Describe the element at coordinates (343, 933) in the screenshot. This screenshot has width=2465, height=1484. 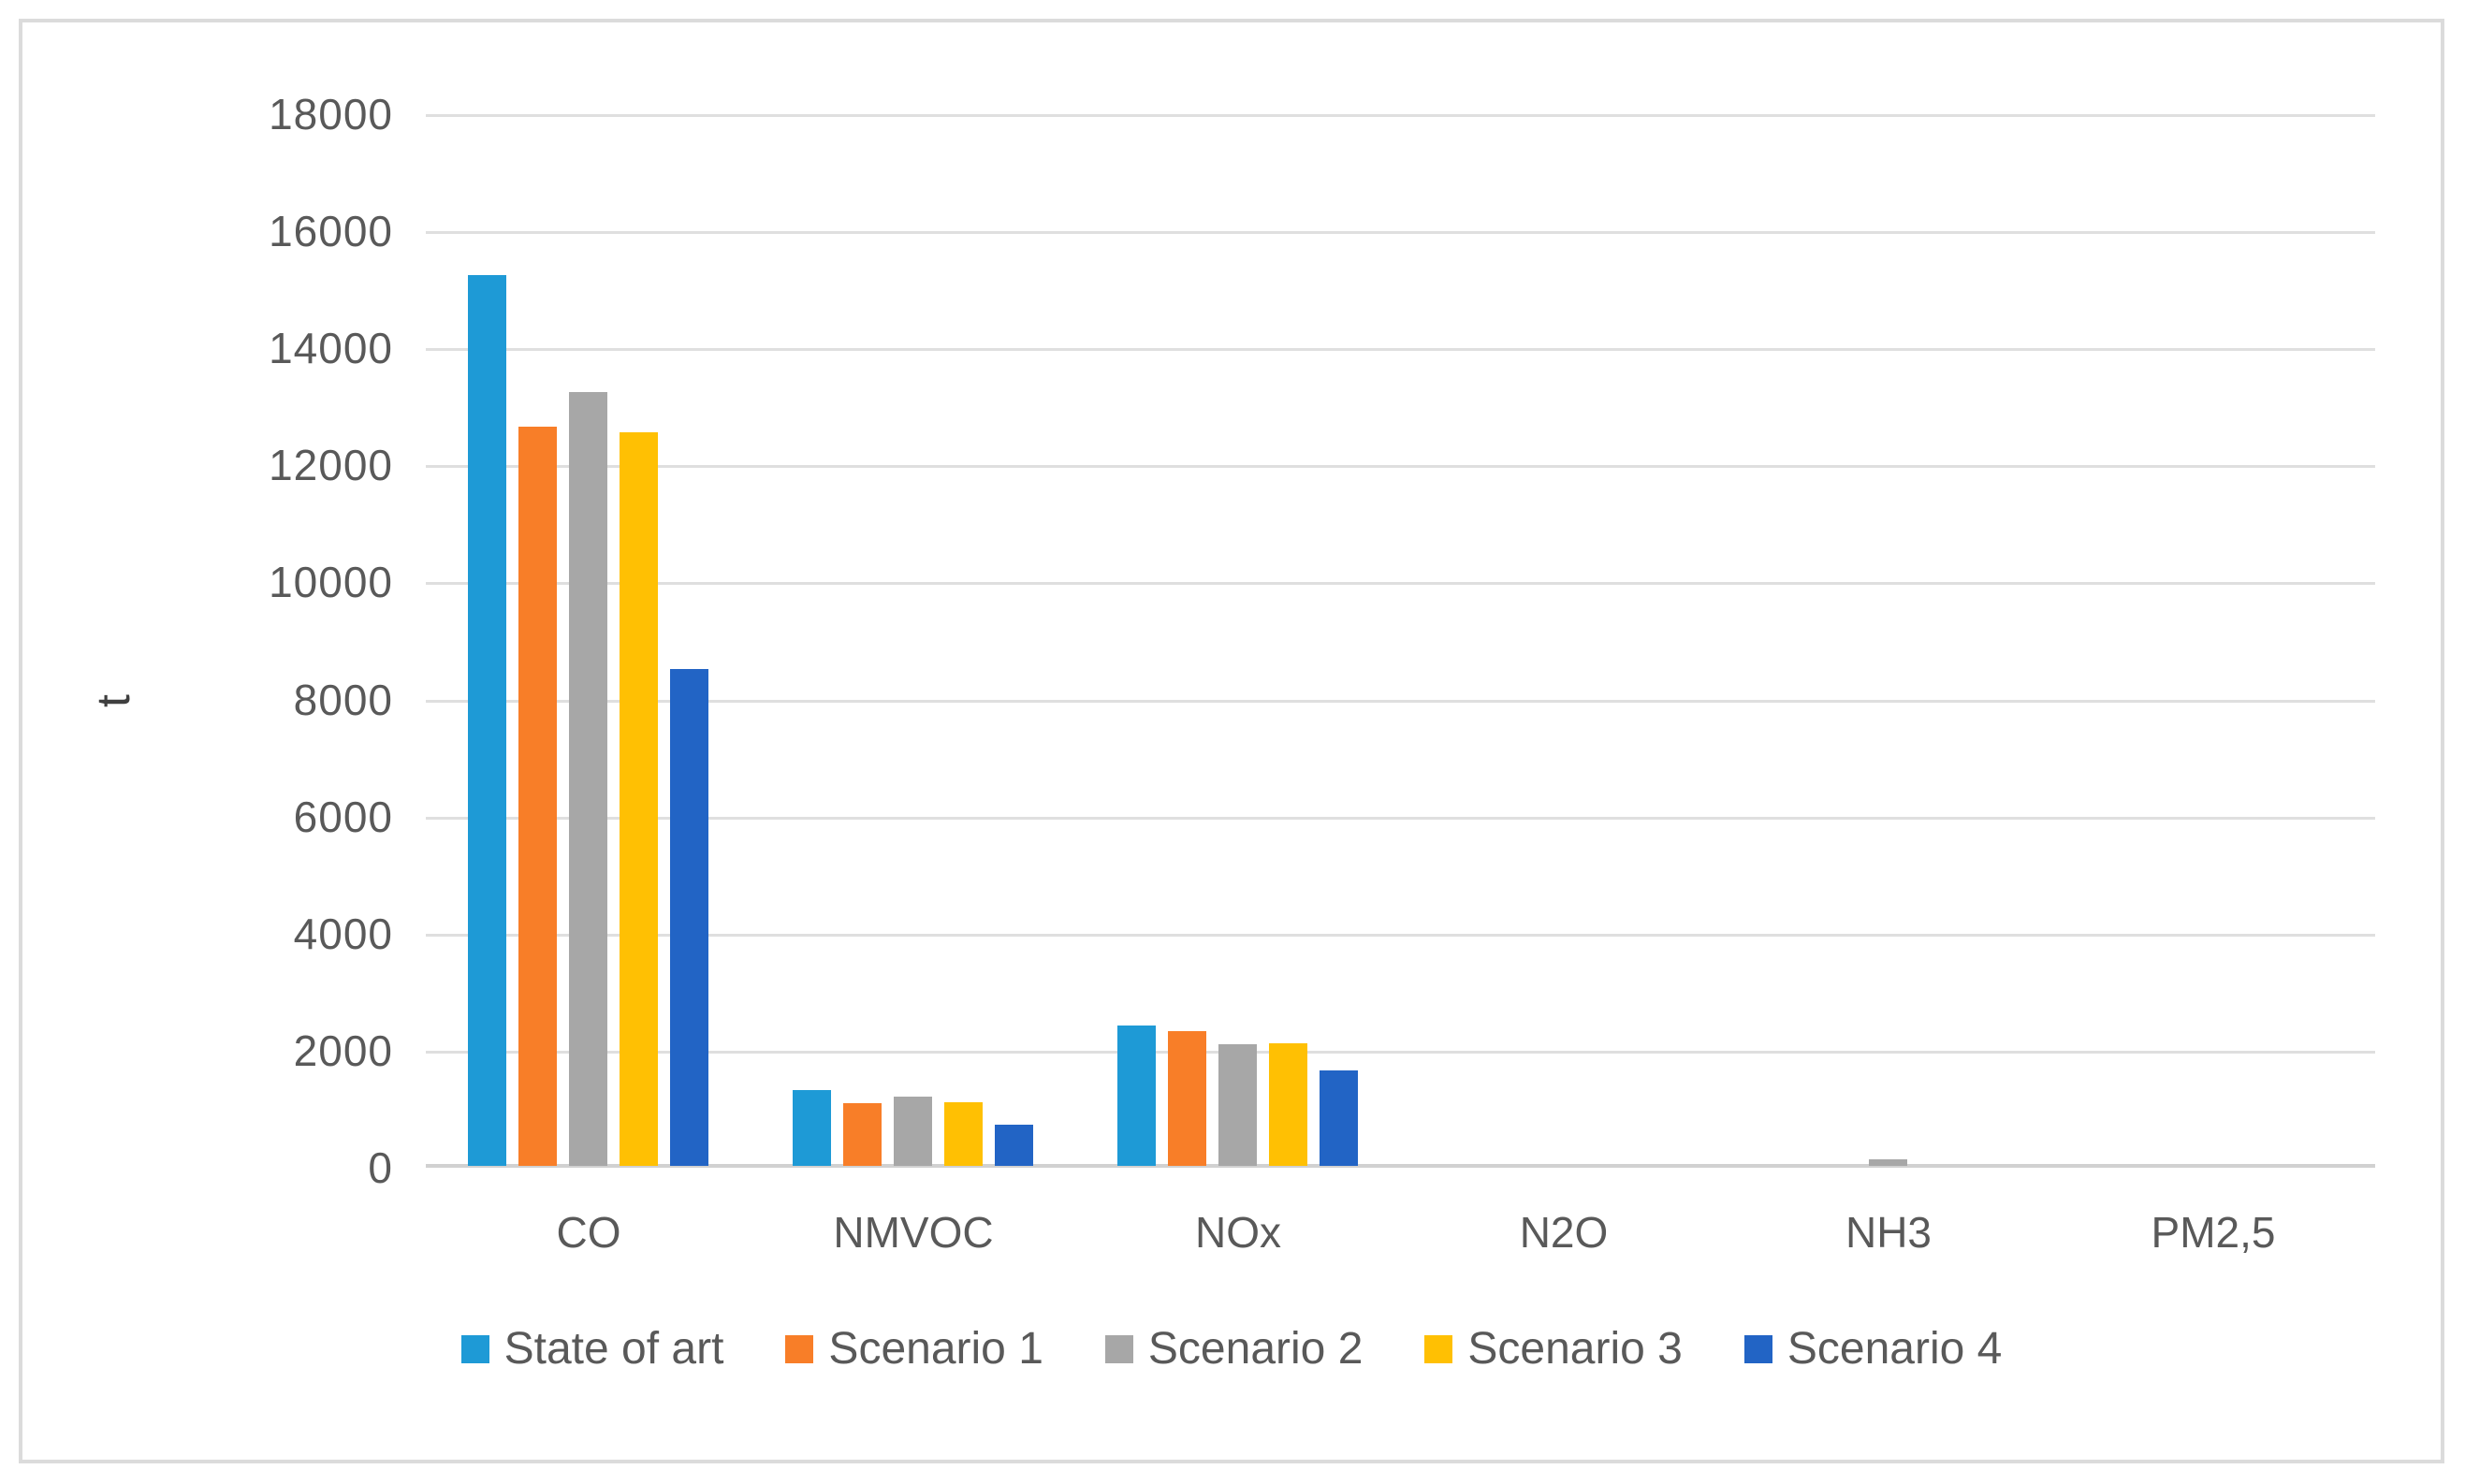
I see `y-axis-tick-label: 4000` at that location.